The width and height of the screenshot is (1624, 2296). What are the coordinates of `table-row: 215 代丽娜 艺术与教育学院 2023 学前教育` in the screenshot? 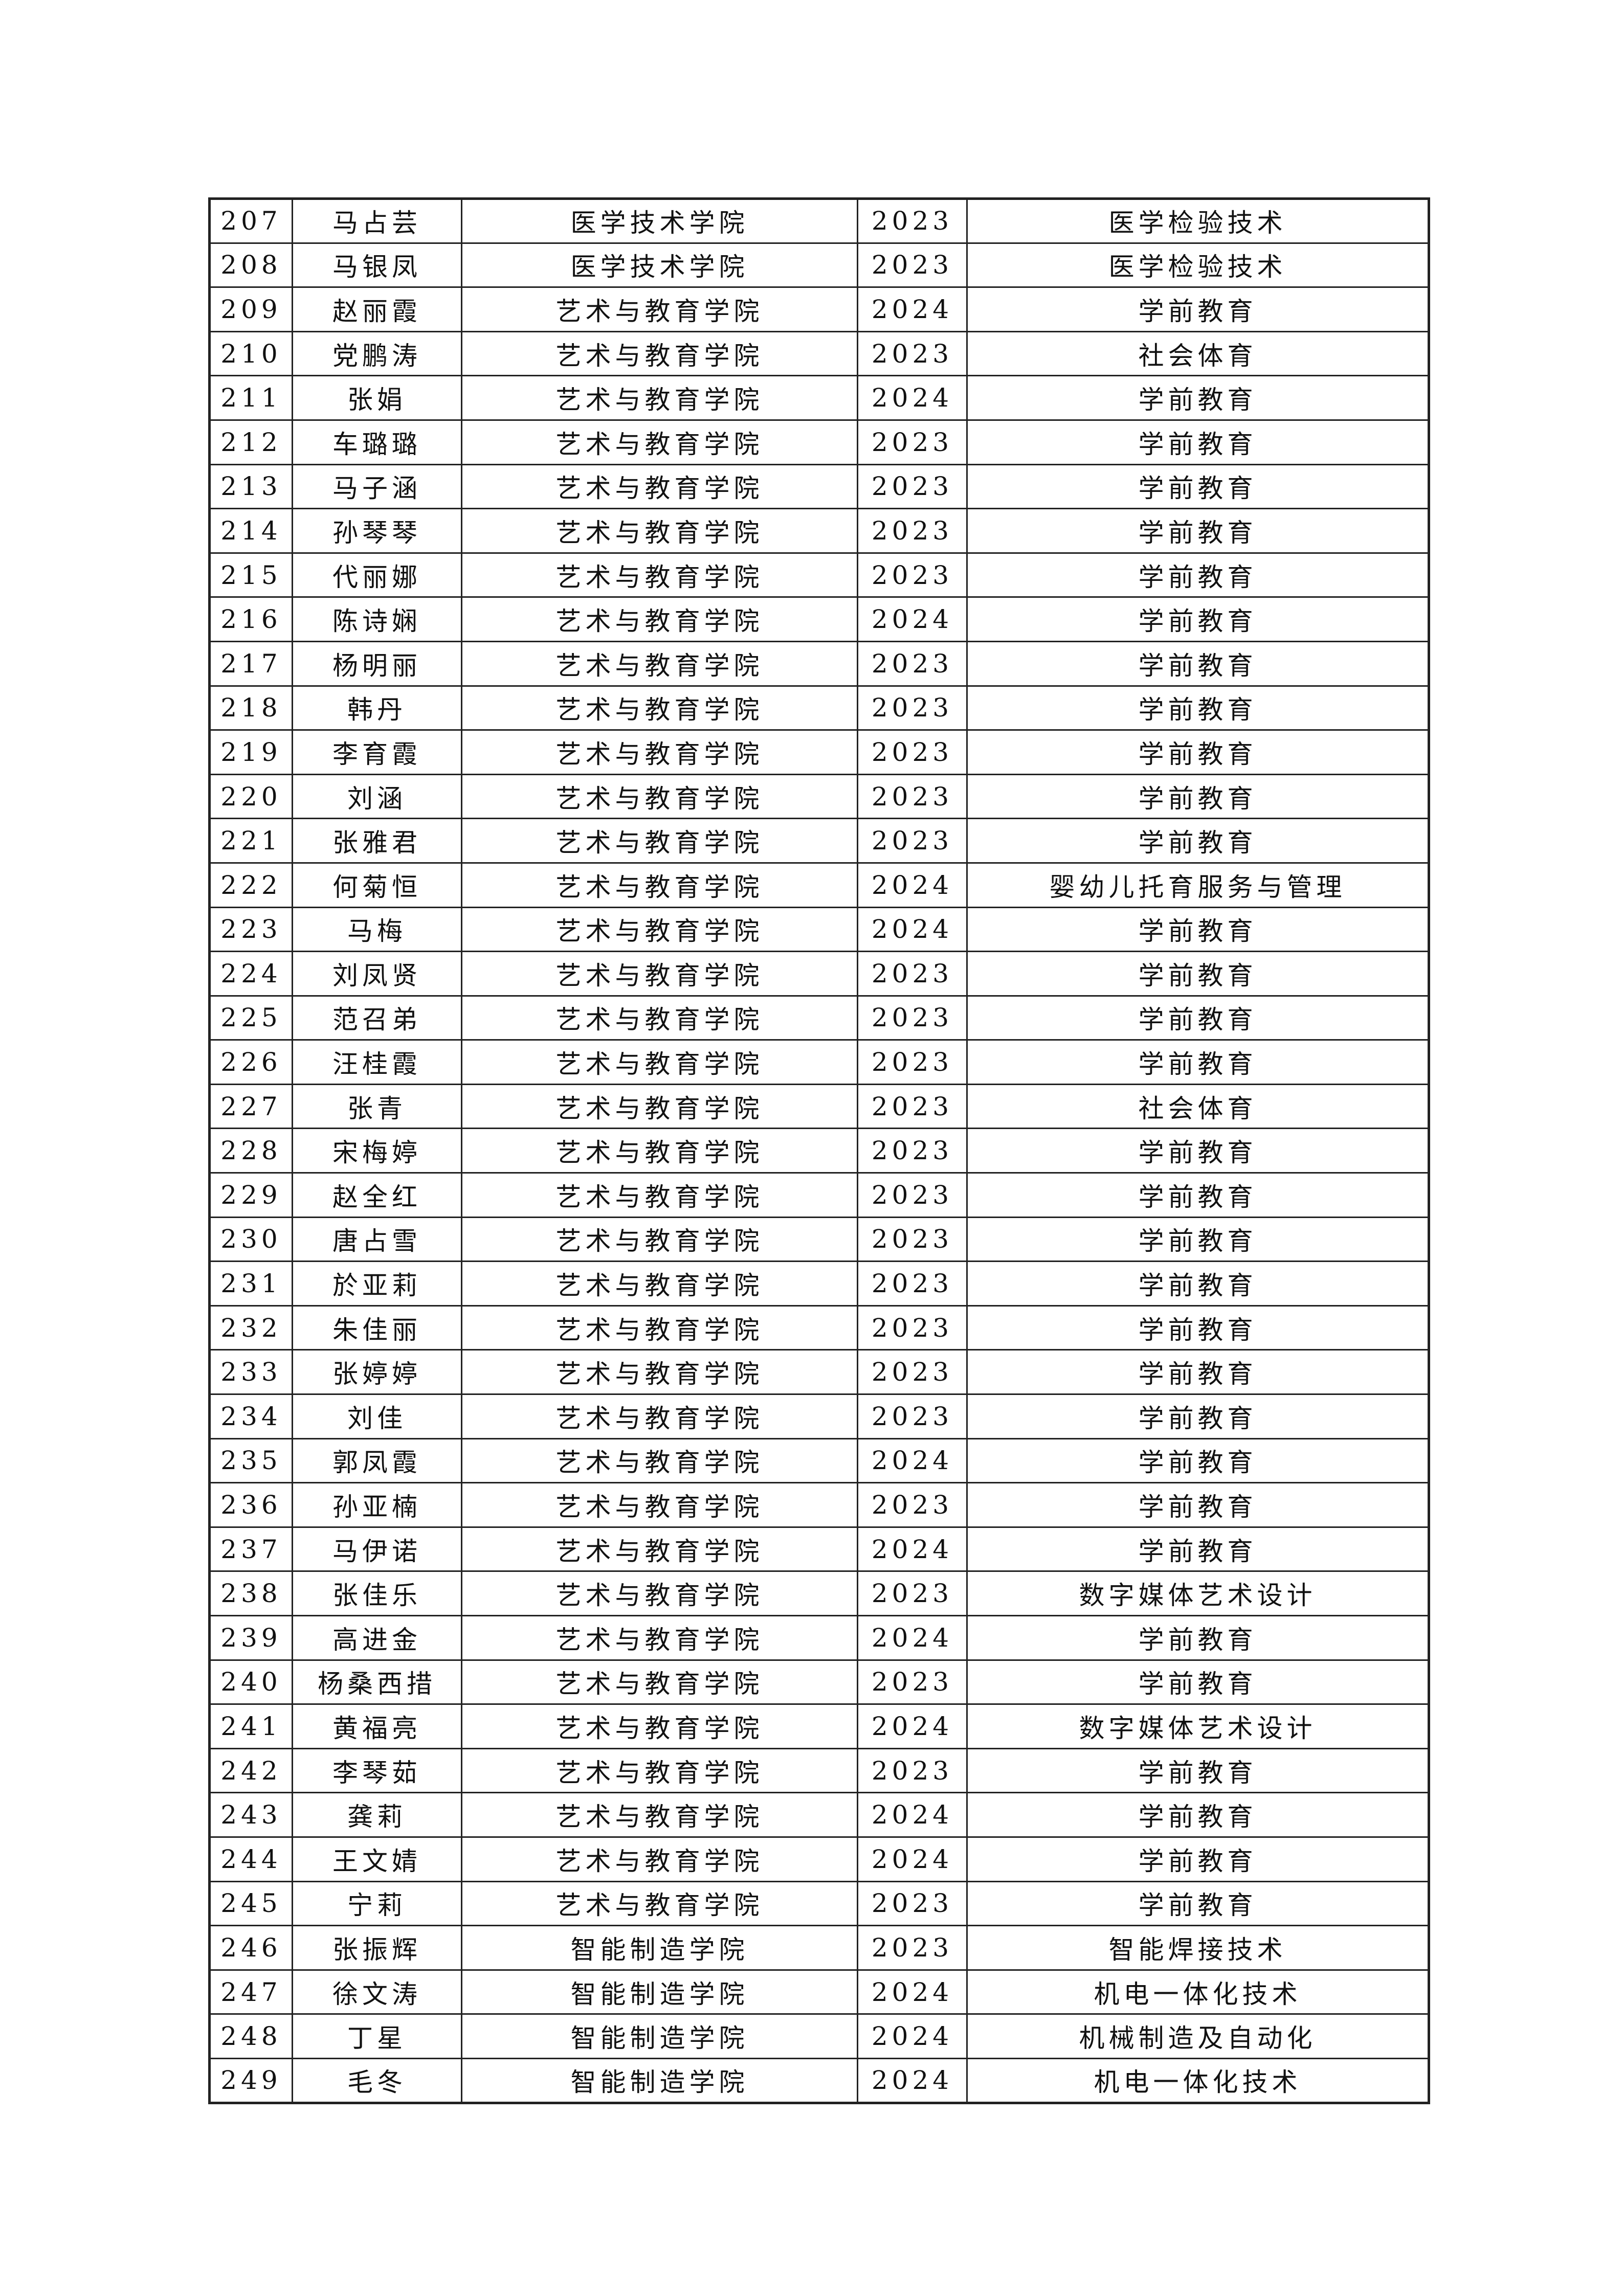 It's located at (819, 575).